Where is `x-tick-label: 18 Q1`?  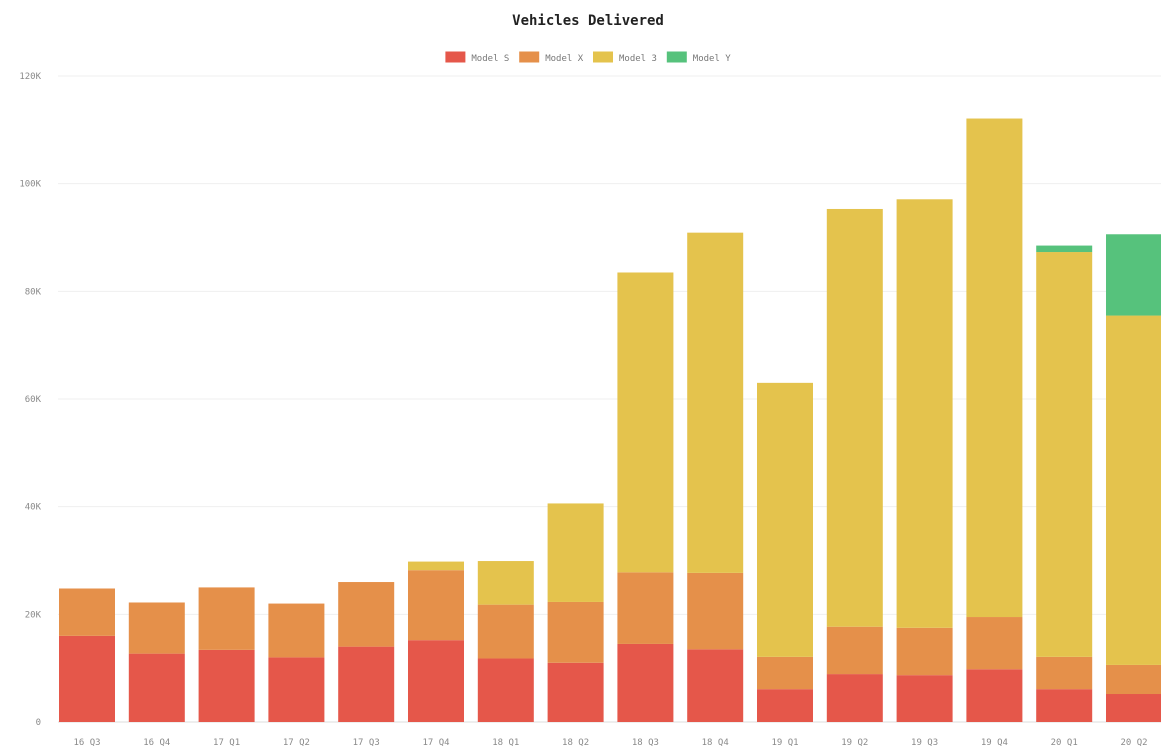 x-tick-label: 18 Q1 is located at coordinates (505, 742).